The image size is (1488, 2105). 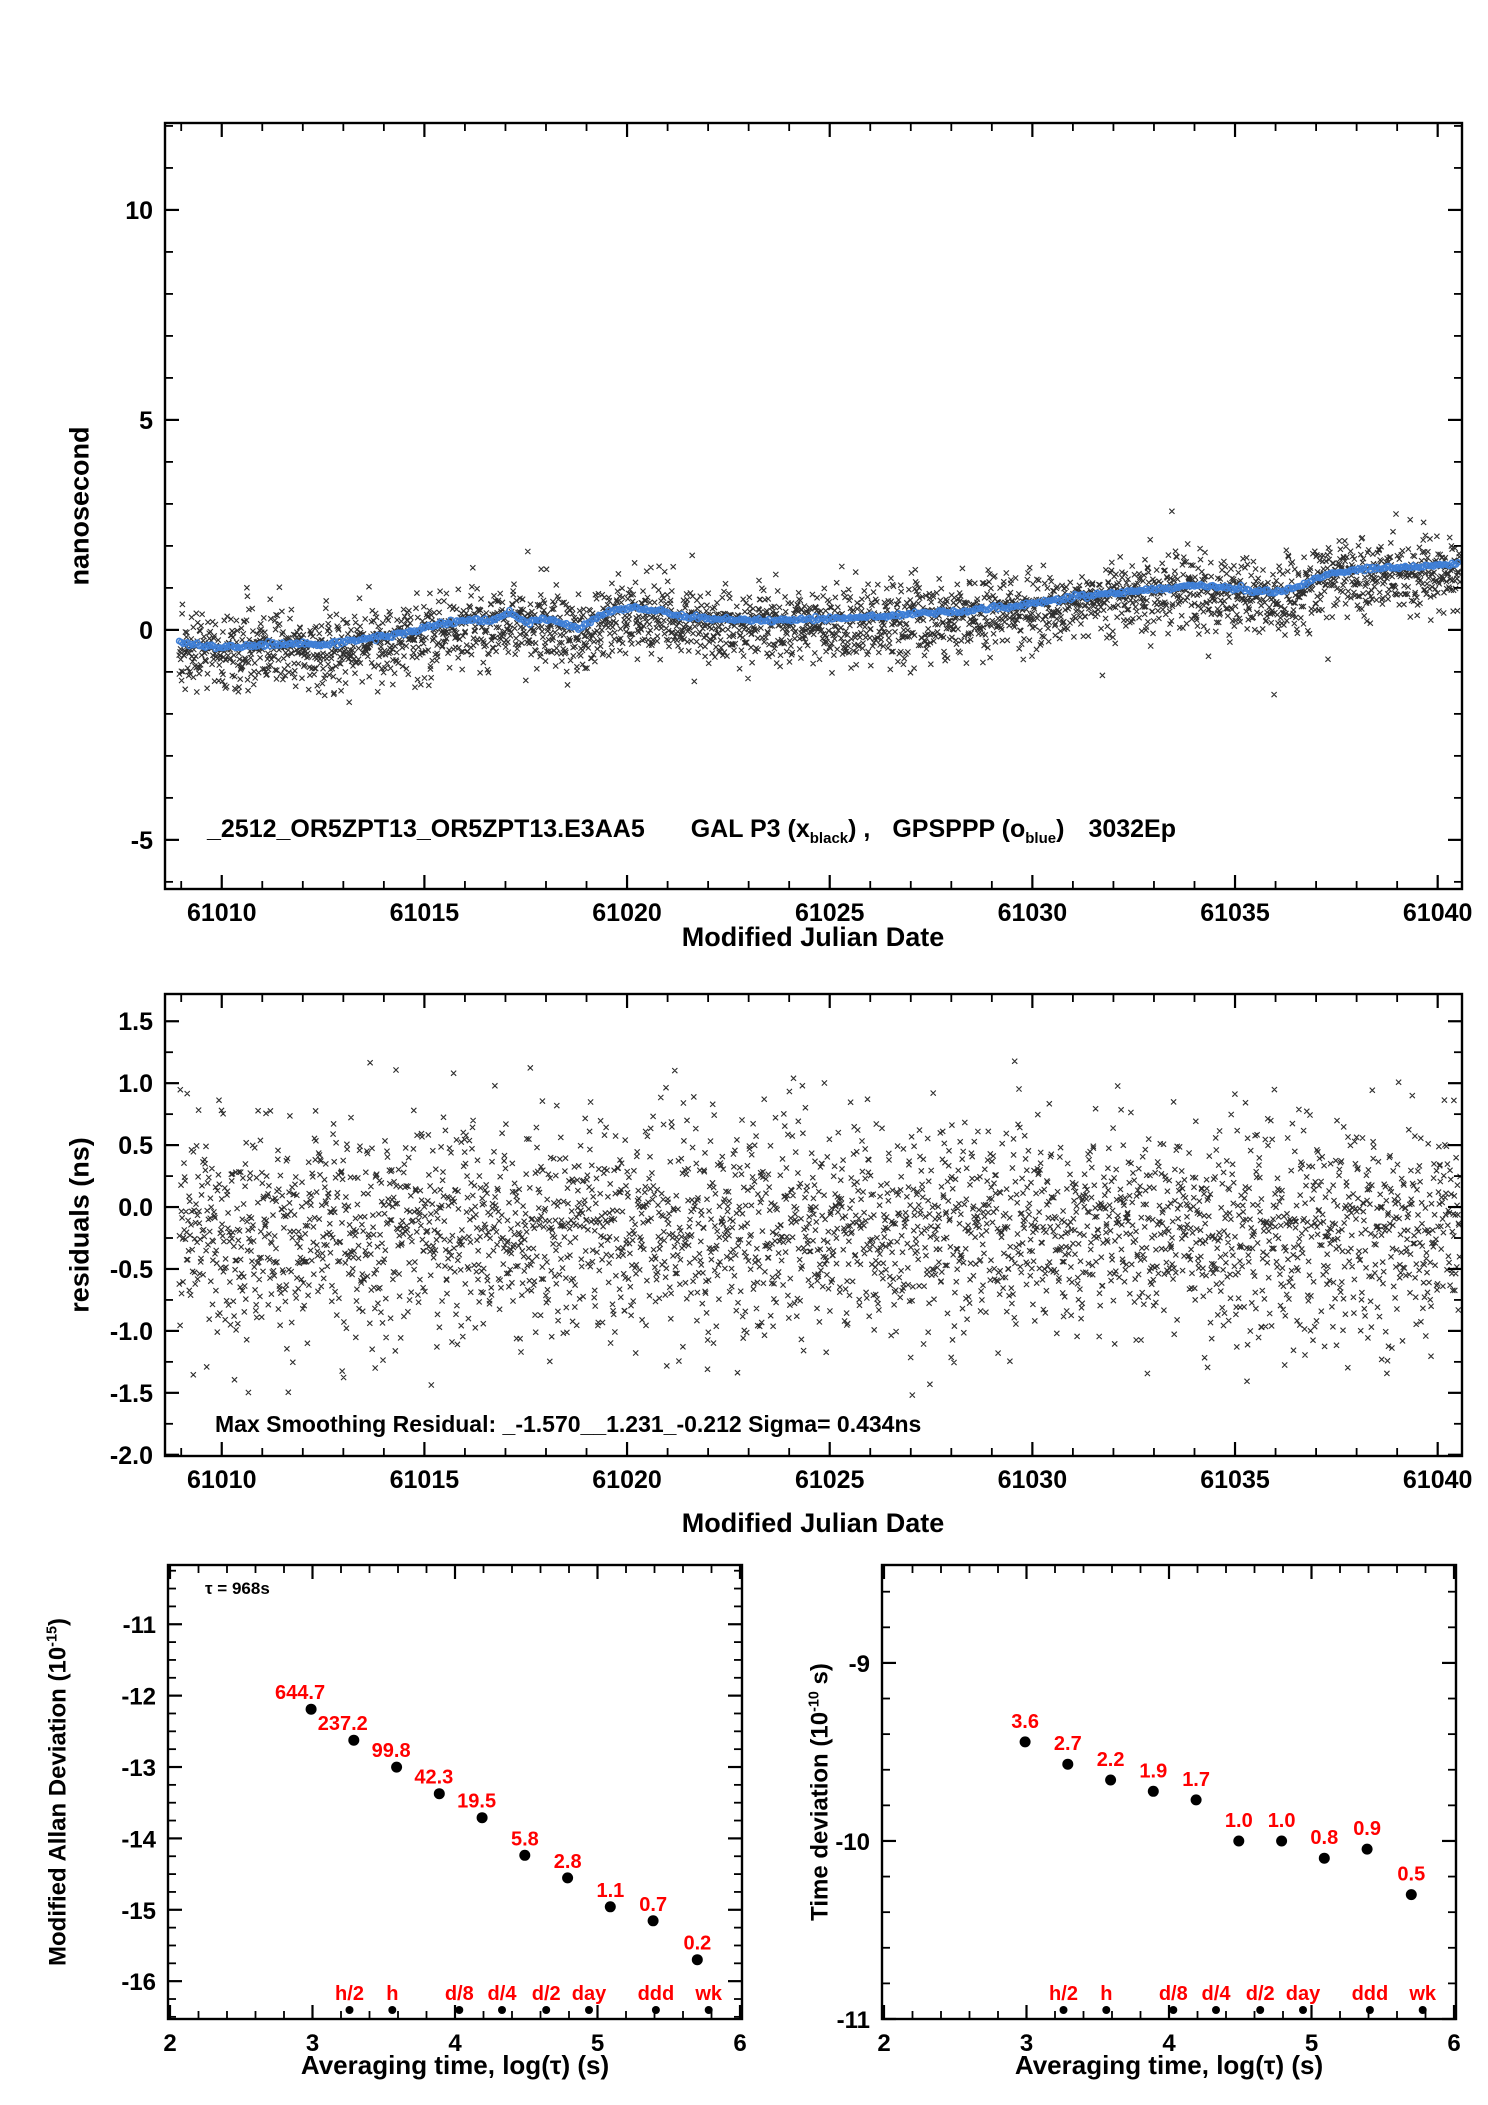 What do you see at coordinates (426, 829) in the screenshot?
I see `dataset-id: _2512_OR5ZPT13_OR5ZPT13.E3AA5` at bounding box center [426, 829].